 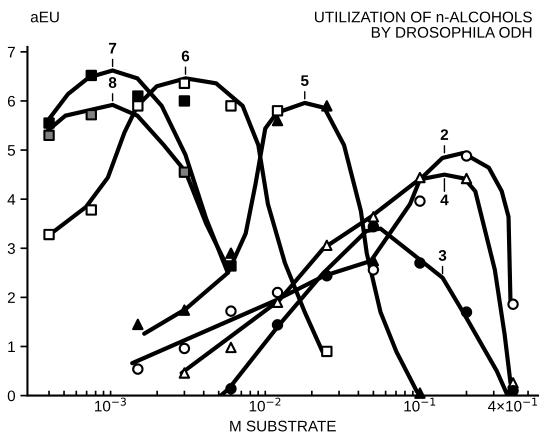 What do you see at coordinates (112, 48) in the screenshot?
I see `annotation: 7` at bounding box center [112, 48].